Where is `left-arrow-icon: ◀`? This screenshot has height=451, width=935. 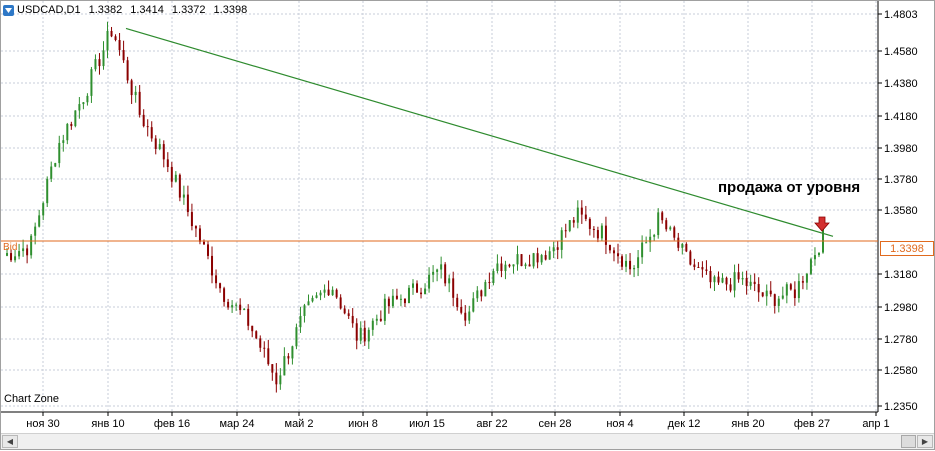 left-arrow-icon: ◀ is located at coordinates (10, 441).